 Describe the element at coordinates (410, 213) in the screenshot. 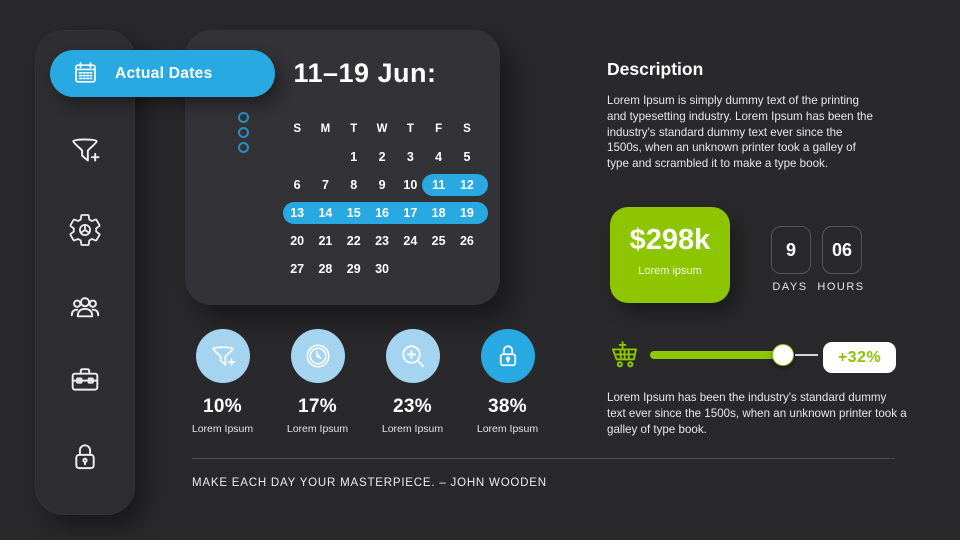

I see `calendar-day: 17` at that location.